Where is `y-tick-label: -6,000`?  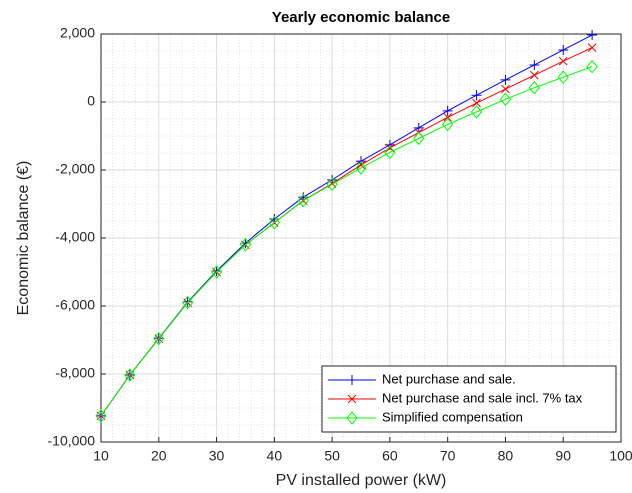 y-tick-label: -6,000 is located at coordinates (75, 305).